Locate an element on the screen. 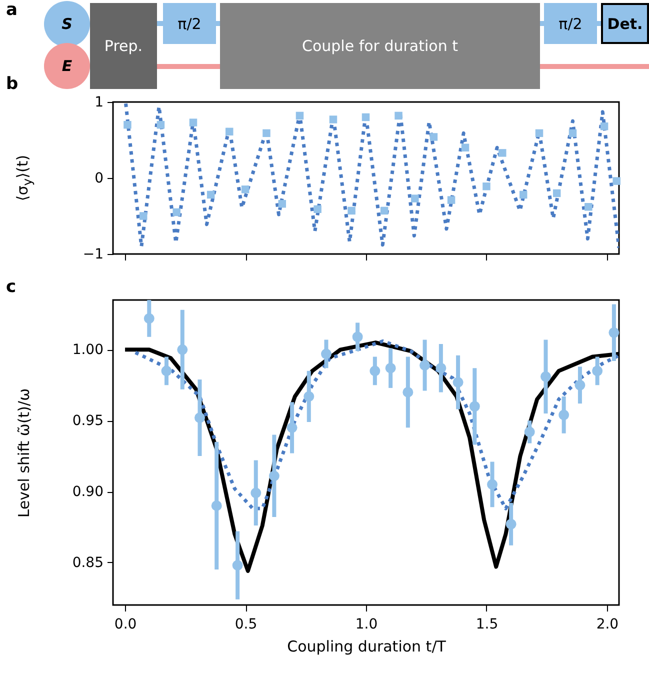 This screenshot has width=649, height=682. x-tick-label: 1.0 is located at coordinates (366, 624).